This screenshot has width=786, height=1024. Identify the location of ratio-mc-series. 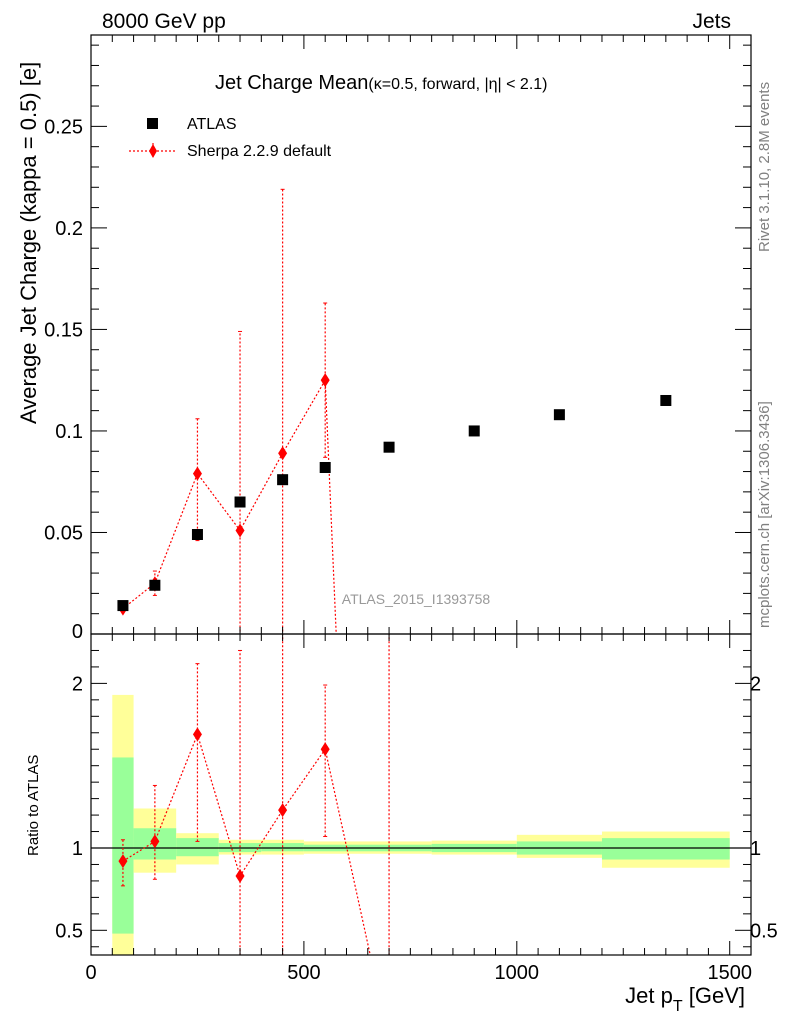
(254, 794).